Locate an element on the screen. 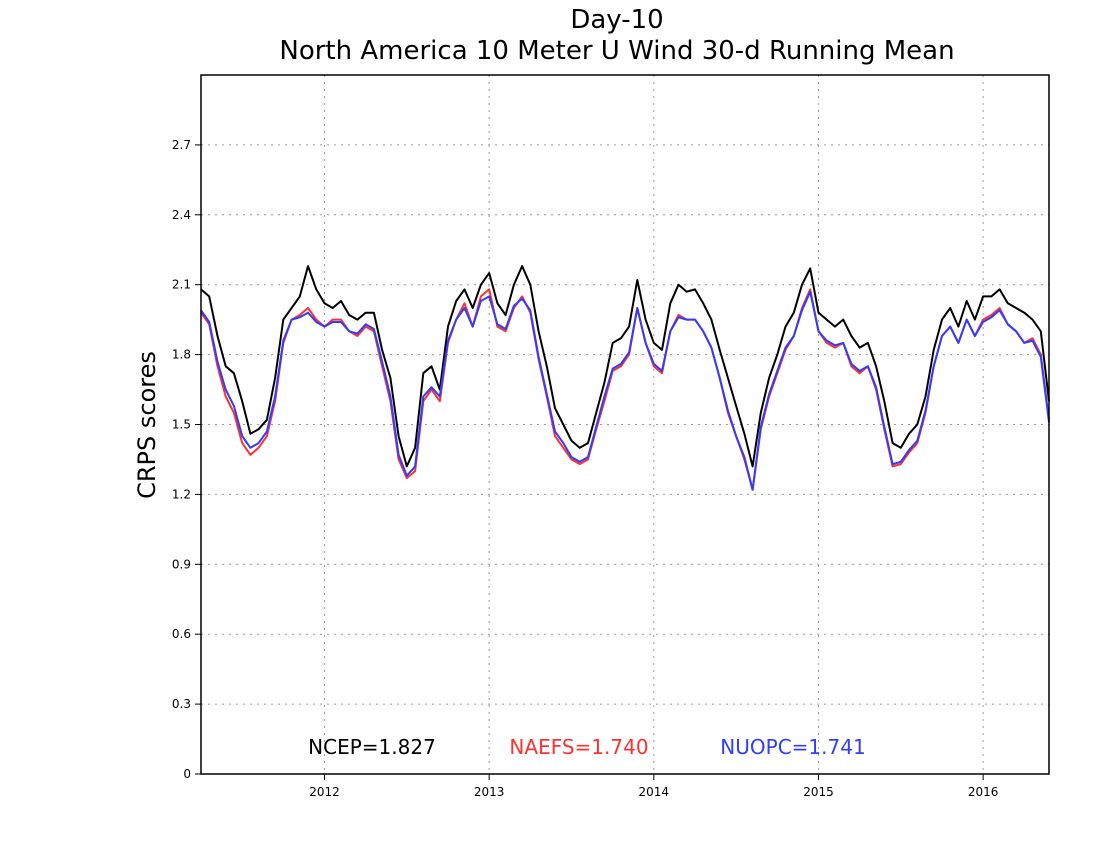  y-tick-label: 2.7 is located at coordinates (181, 145).